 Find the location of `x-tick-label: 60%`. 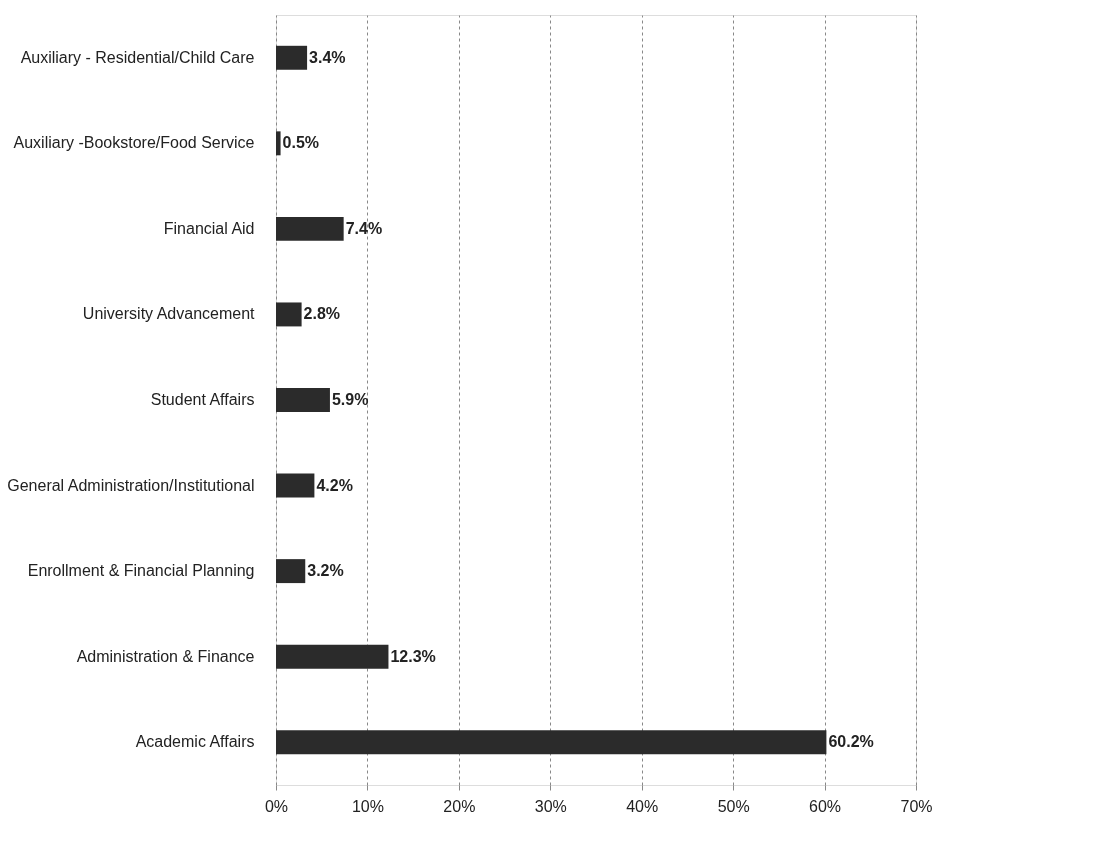

x-tick-label: 60% is located at coordinates (825, 806).